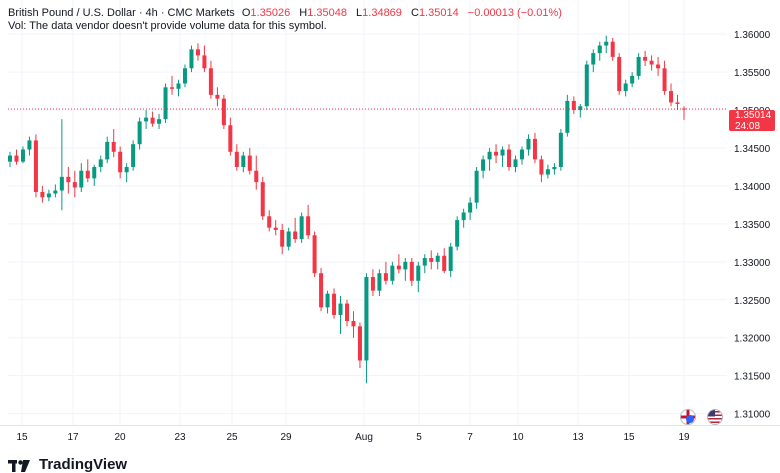 The width and height of the screenshot is (780, 473). I want to click on x-tick-label: 10, so click(518, 437).